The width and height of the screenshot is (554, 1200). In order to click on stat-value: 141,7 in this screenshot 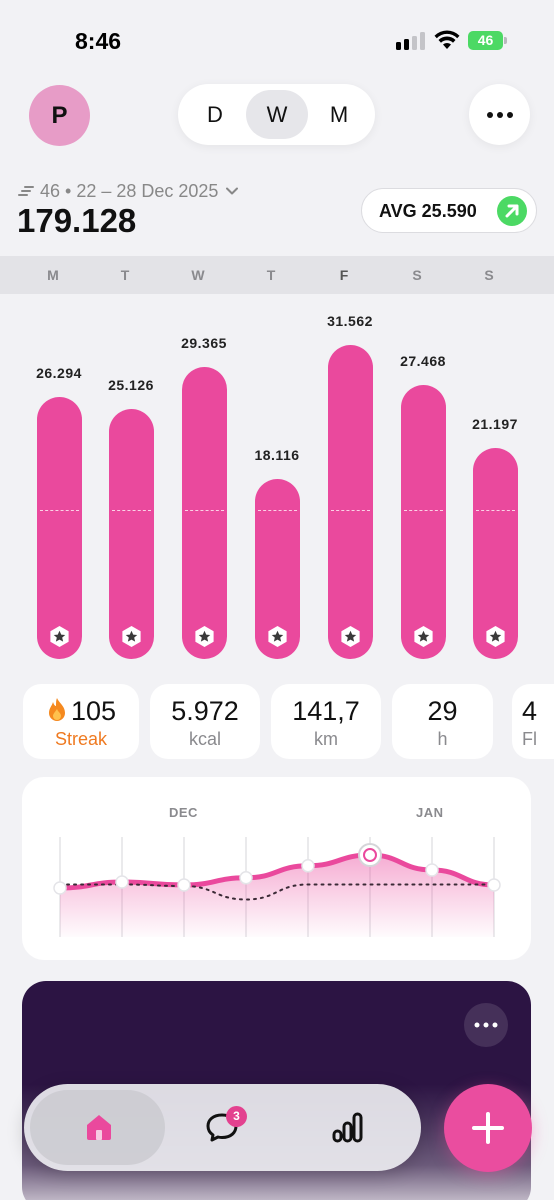, I will do `click(326, 711)`.